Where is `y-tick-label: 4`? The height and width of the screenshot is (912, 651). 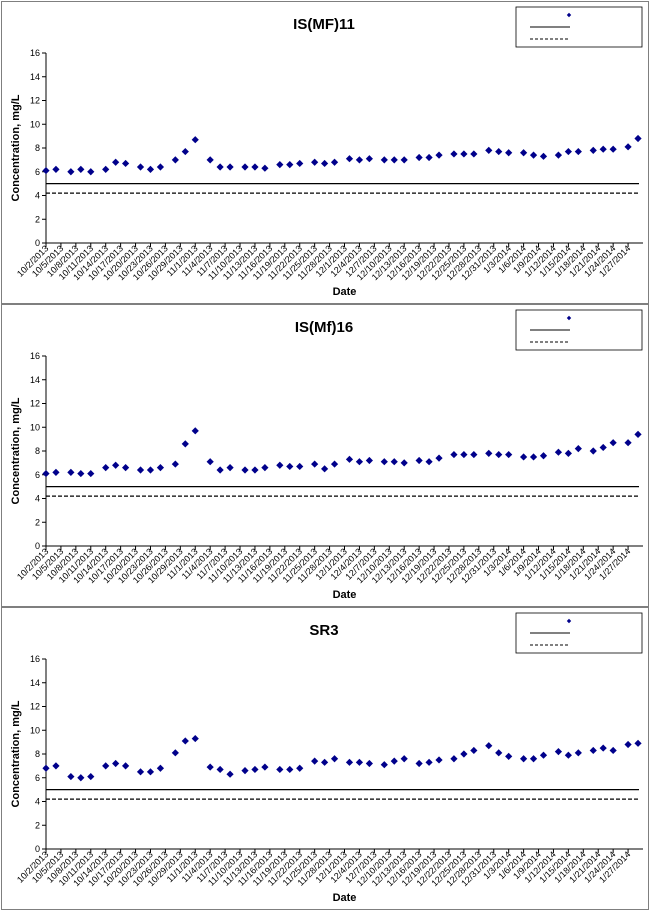 y-tick-label: 4 is located at coordinates (37, 802).